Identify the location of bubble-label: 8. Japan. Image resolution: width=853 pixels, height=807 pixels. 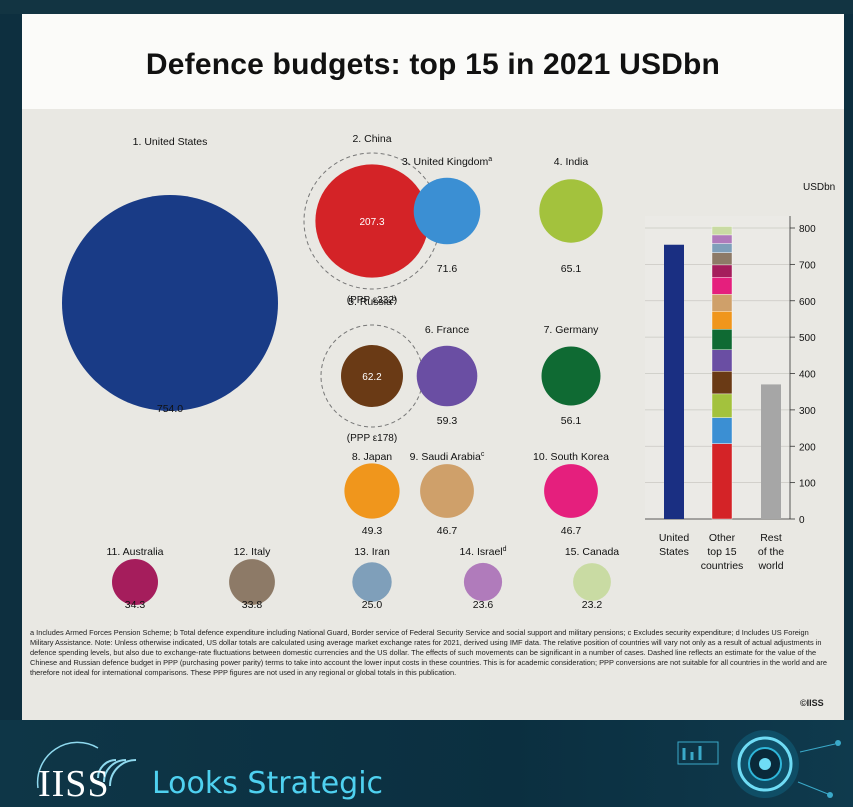
(372, 457).